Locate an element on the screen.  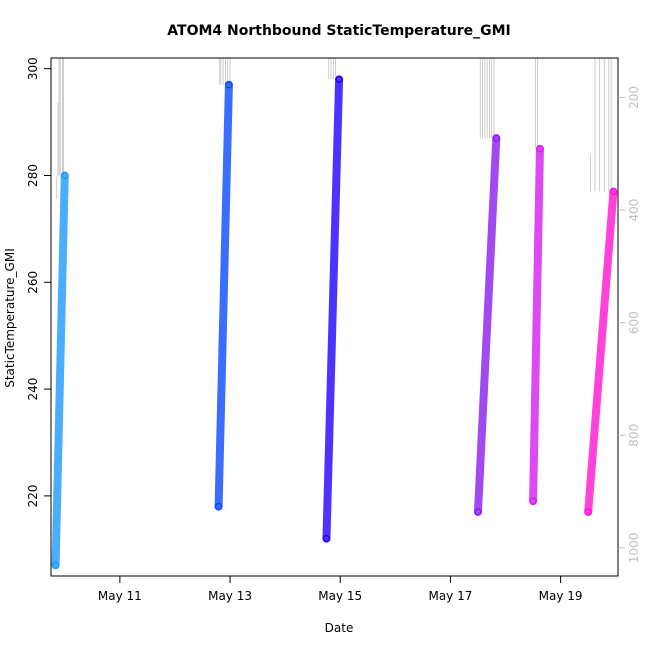
y-tick-label: 240 is located at coordinates (33, 389).